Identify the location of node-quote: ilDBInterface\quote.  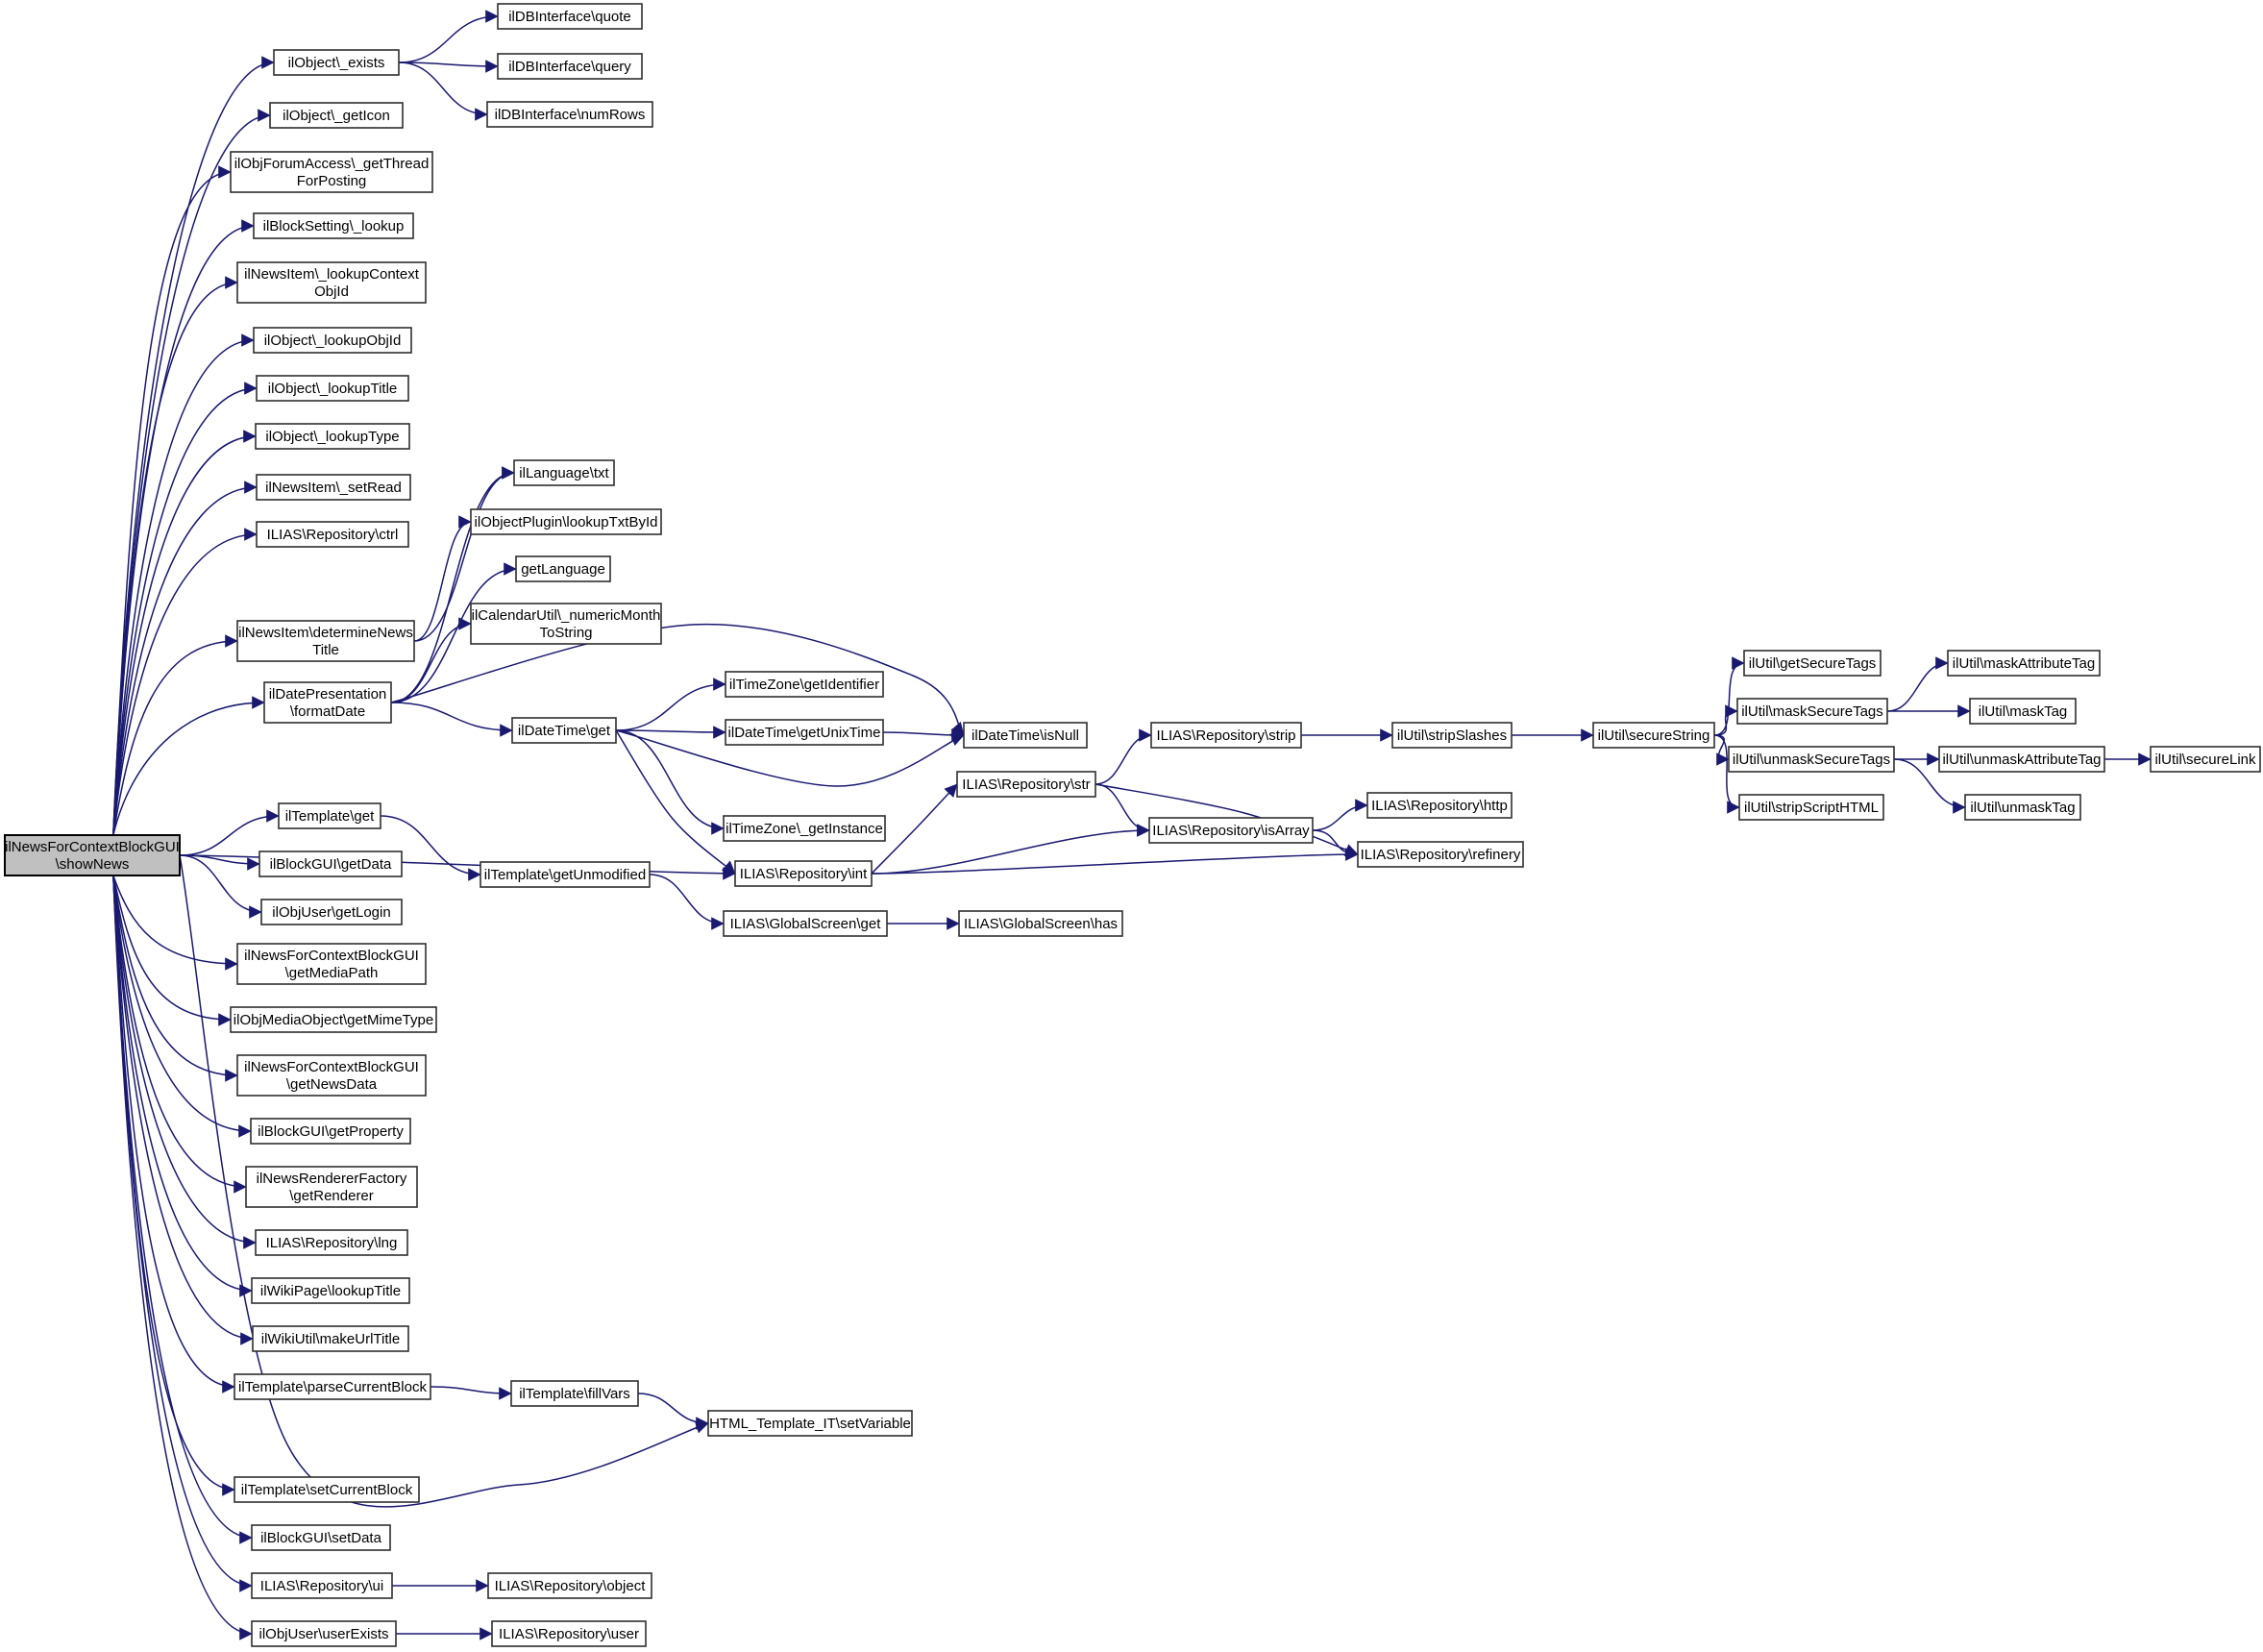
(570, 16).